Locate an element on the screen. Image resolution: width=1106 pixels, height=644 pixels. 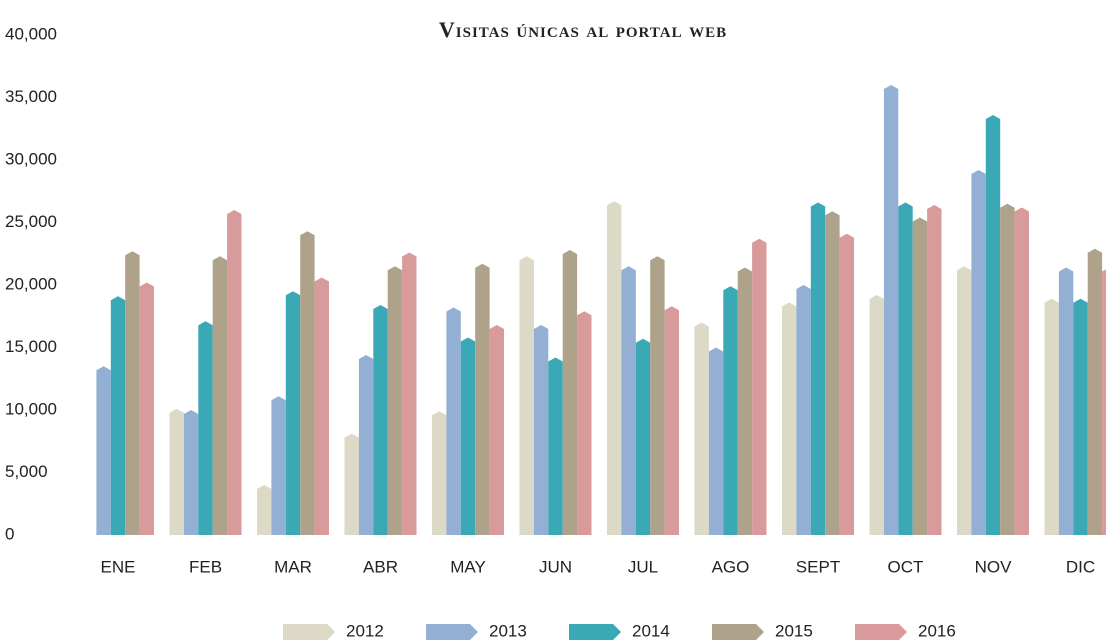
x-tick-label: OCT is located at coordinates (906, 566).